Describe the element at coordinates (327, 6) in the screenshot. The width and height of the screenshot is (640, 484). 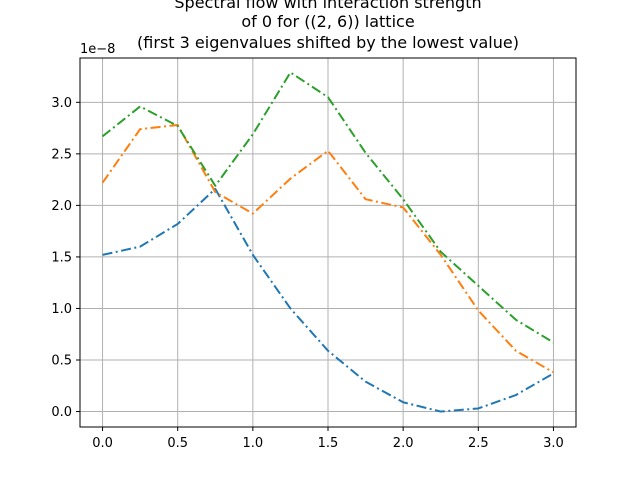
I see `chart-title-line-1: Spectral flow with interaction strength` at that location.